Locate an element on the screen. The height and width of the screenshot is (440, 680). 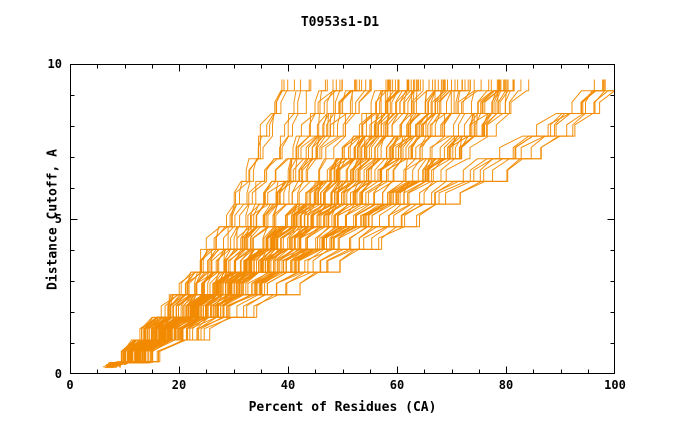
x-tick-label: 60 is located at coordinates (397, 385).